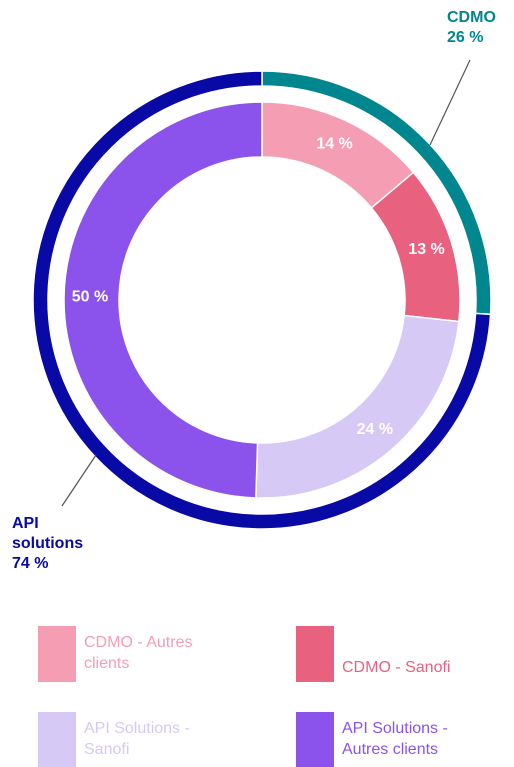  Describe the element at coordinates (471, 17) in the screenshot. I see `outer-label-name: CDMO` at that location.